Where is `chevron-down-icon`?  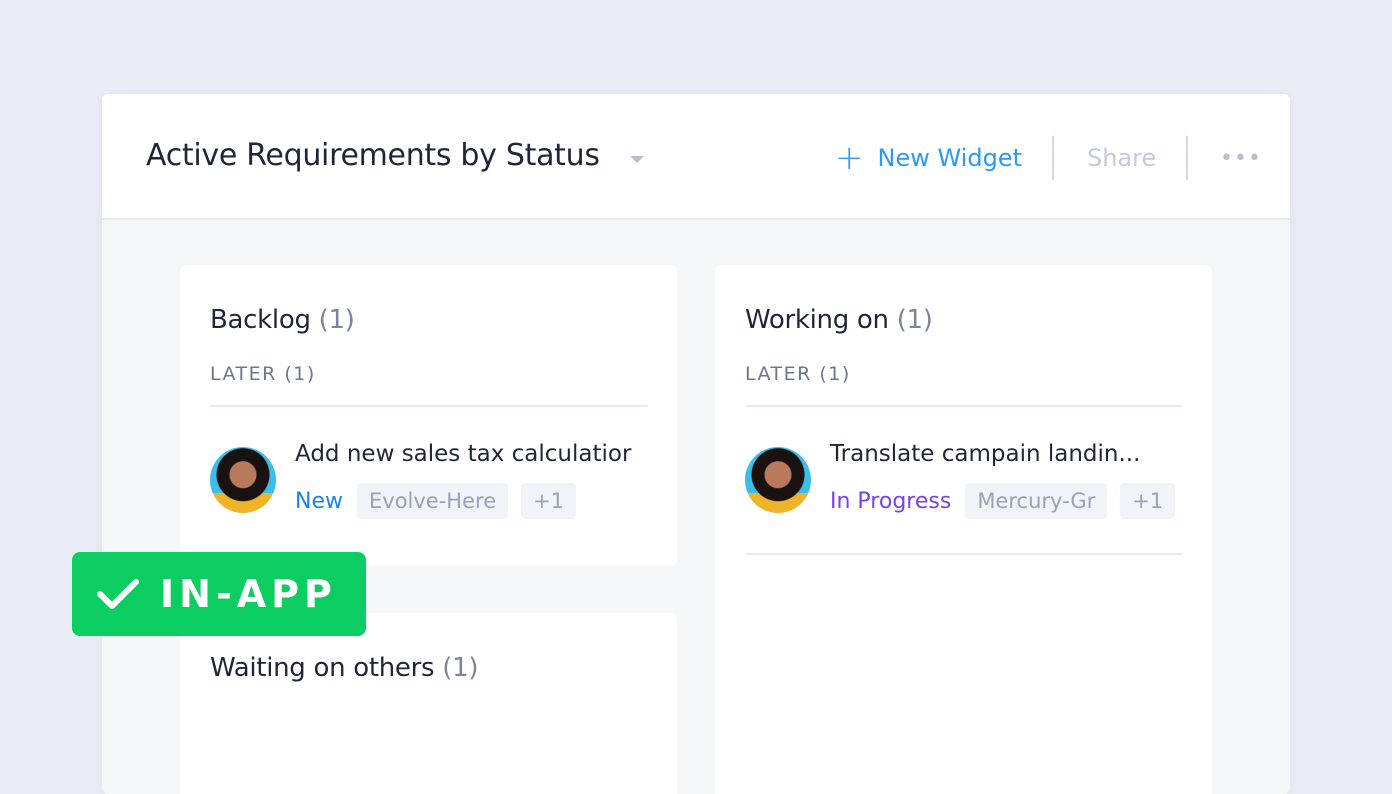
chevron-down-icon is located at coordinates (637, 159).